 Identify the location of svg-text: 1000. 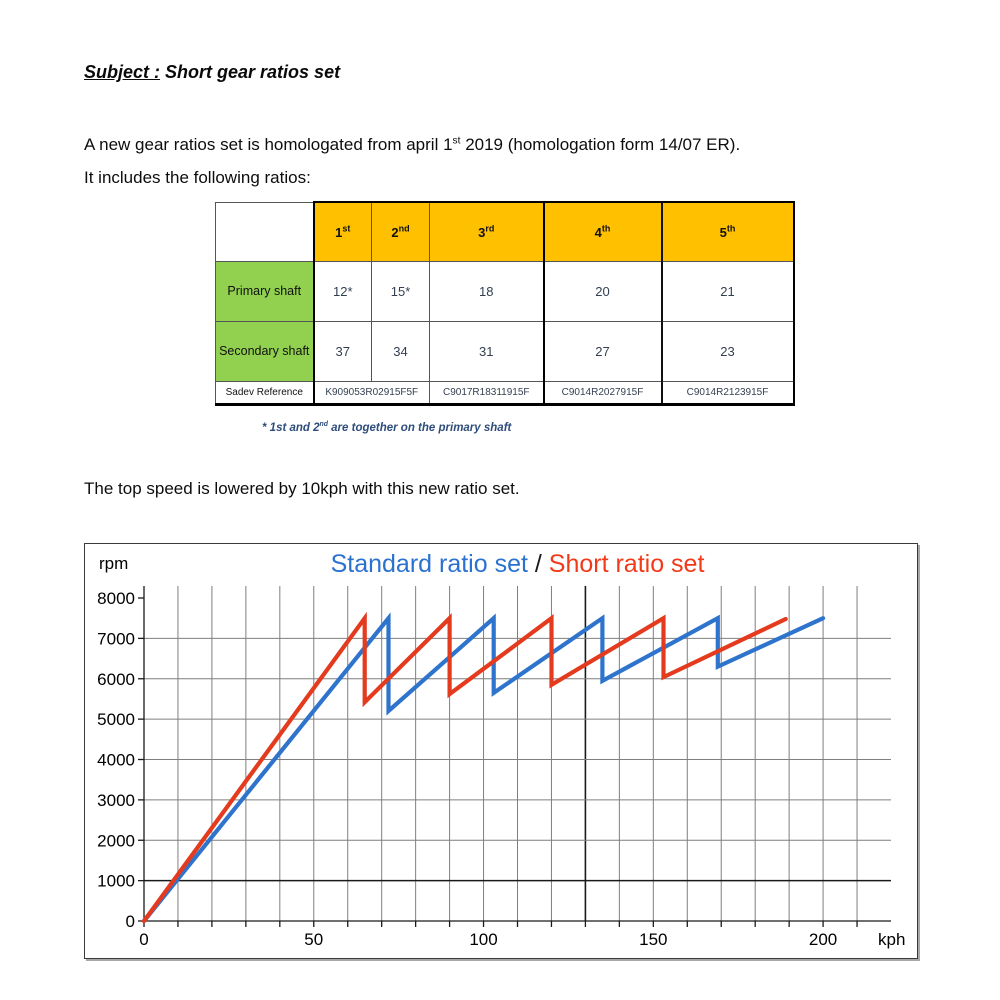
(116, 881).